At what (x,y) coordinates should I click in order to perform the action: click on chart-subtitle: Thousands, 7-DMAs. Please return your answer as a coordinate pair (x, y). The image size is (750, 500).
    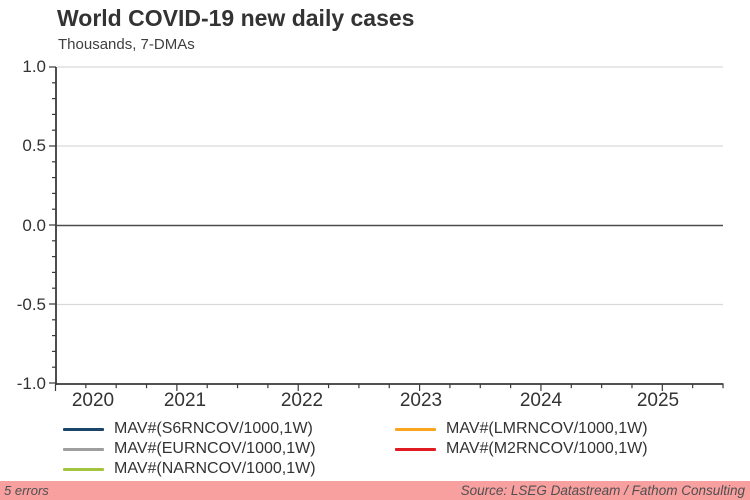
    Looking at the image, I should click on (126, 44).